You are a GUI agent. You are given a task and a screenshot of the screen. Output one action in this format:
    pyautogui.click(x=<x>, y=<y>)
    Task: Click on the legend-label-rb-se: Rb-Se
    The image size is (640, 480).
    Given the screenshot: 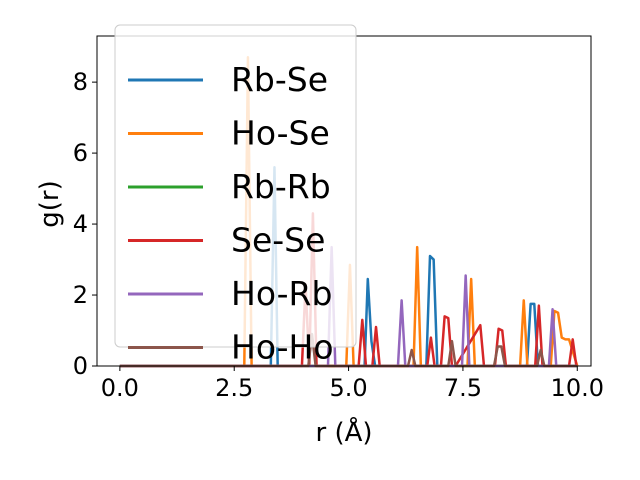 What is the action you would take?
    pyautogui.click(x=279, y=79)
    